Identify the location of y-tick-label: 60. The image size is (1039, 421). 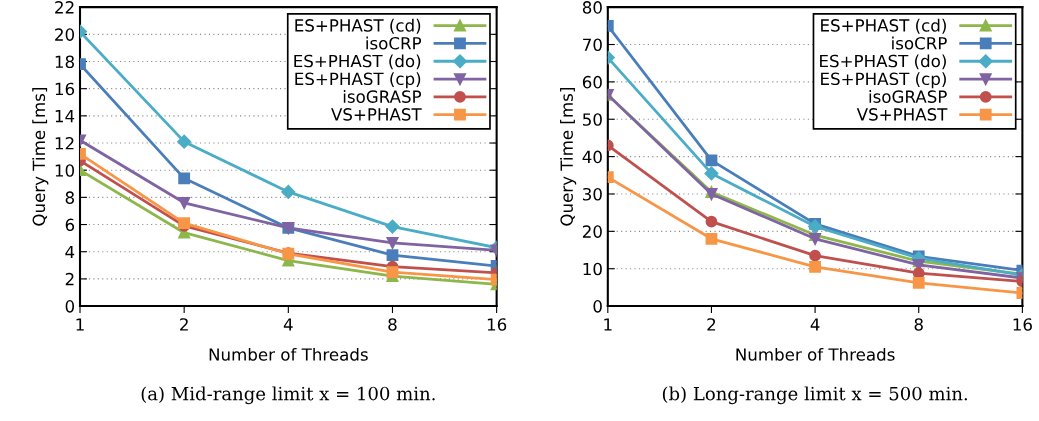
(592, 82).